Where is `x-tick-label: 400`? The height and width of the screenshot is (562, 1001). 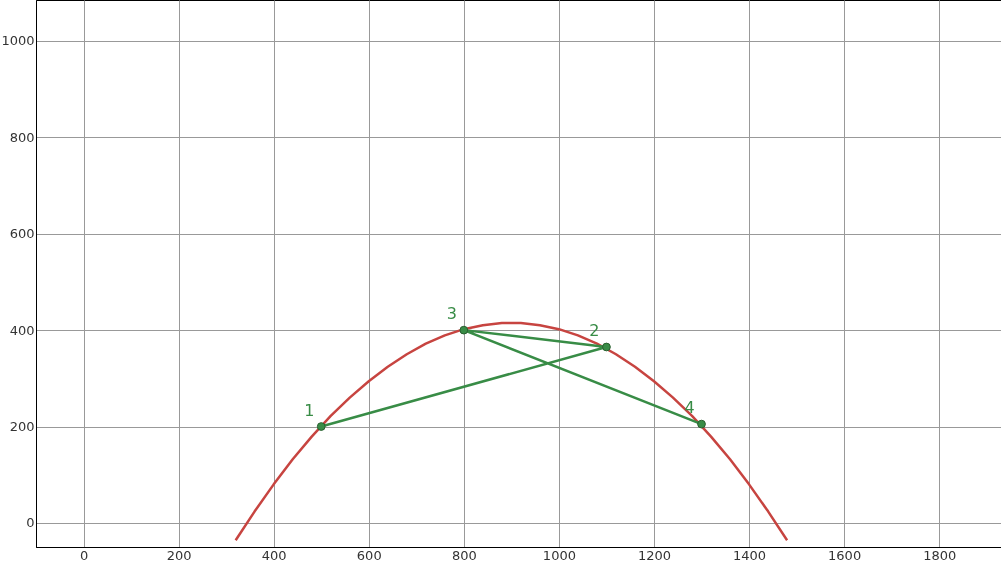
x-tick-label: 400 is located at coordinates (274, 554).